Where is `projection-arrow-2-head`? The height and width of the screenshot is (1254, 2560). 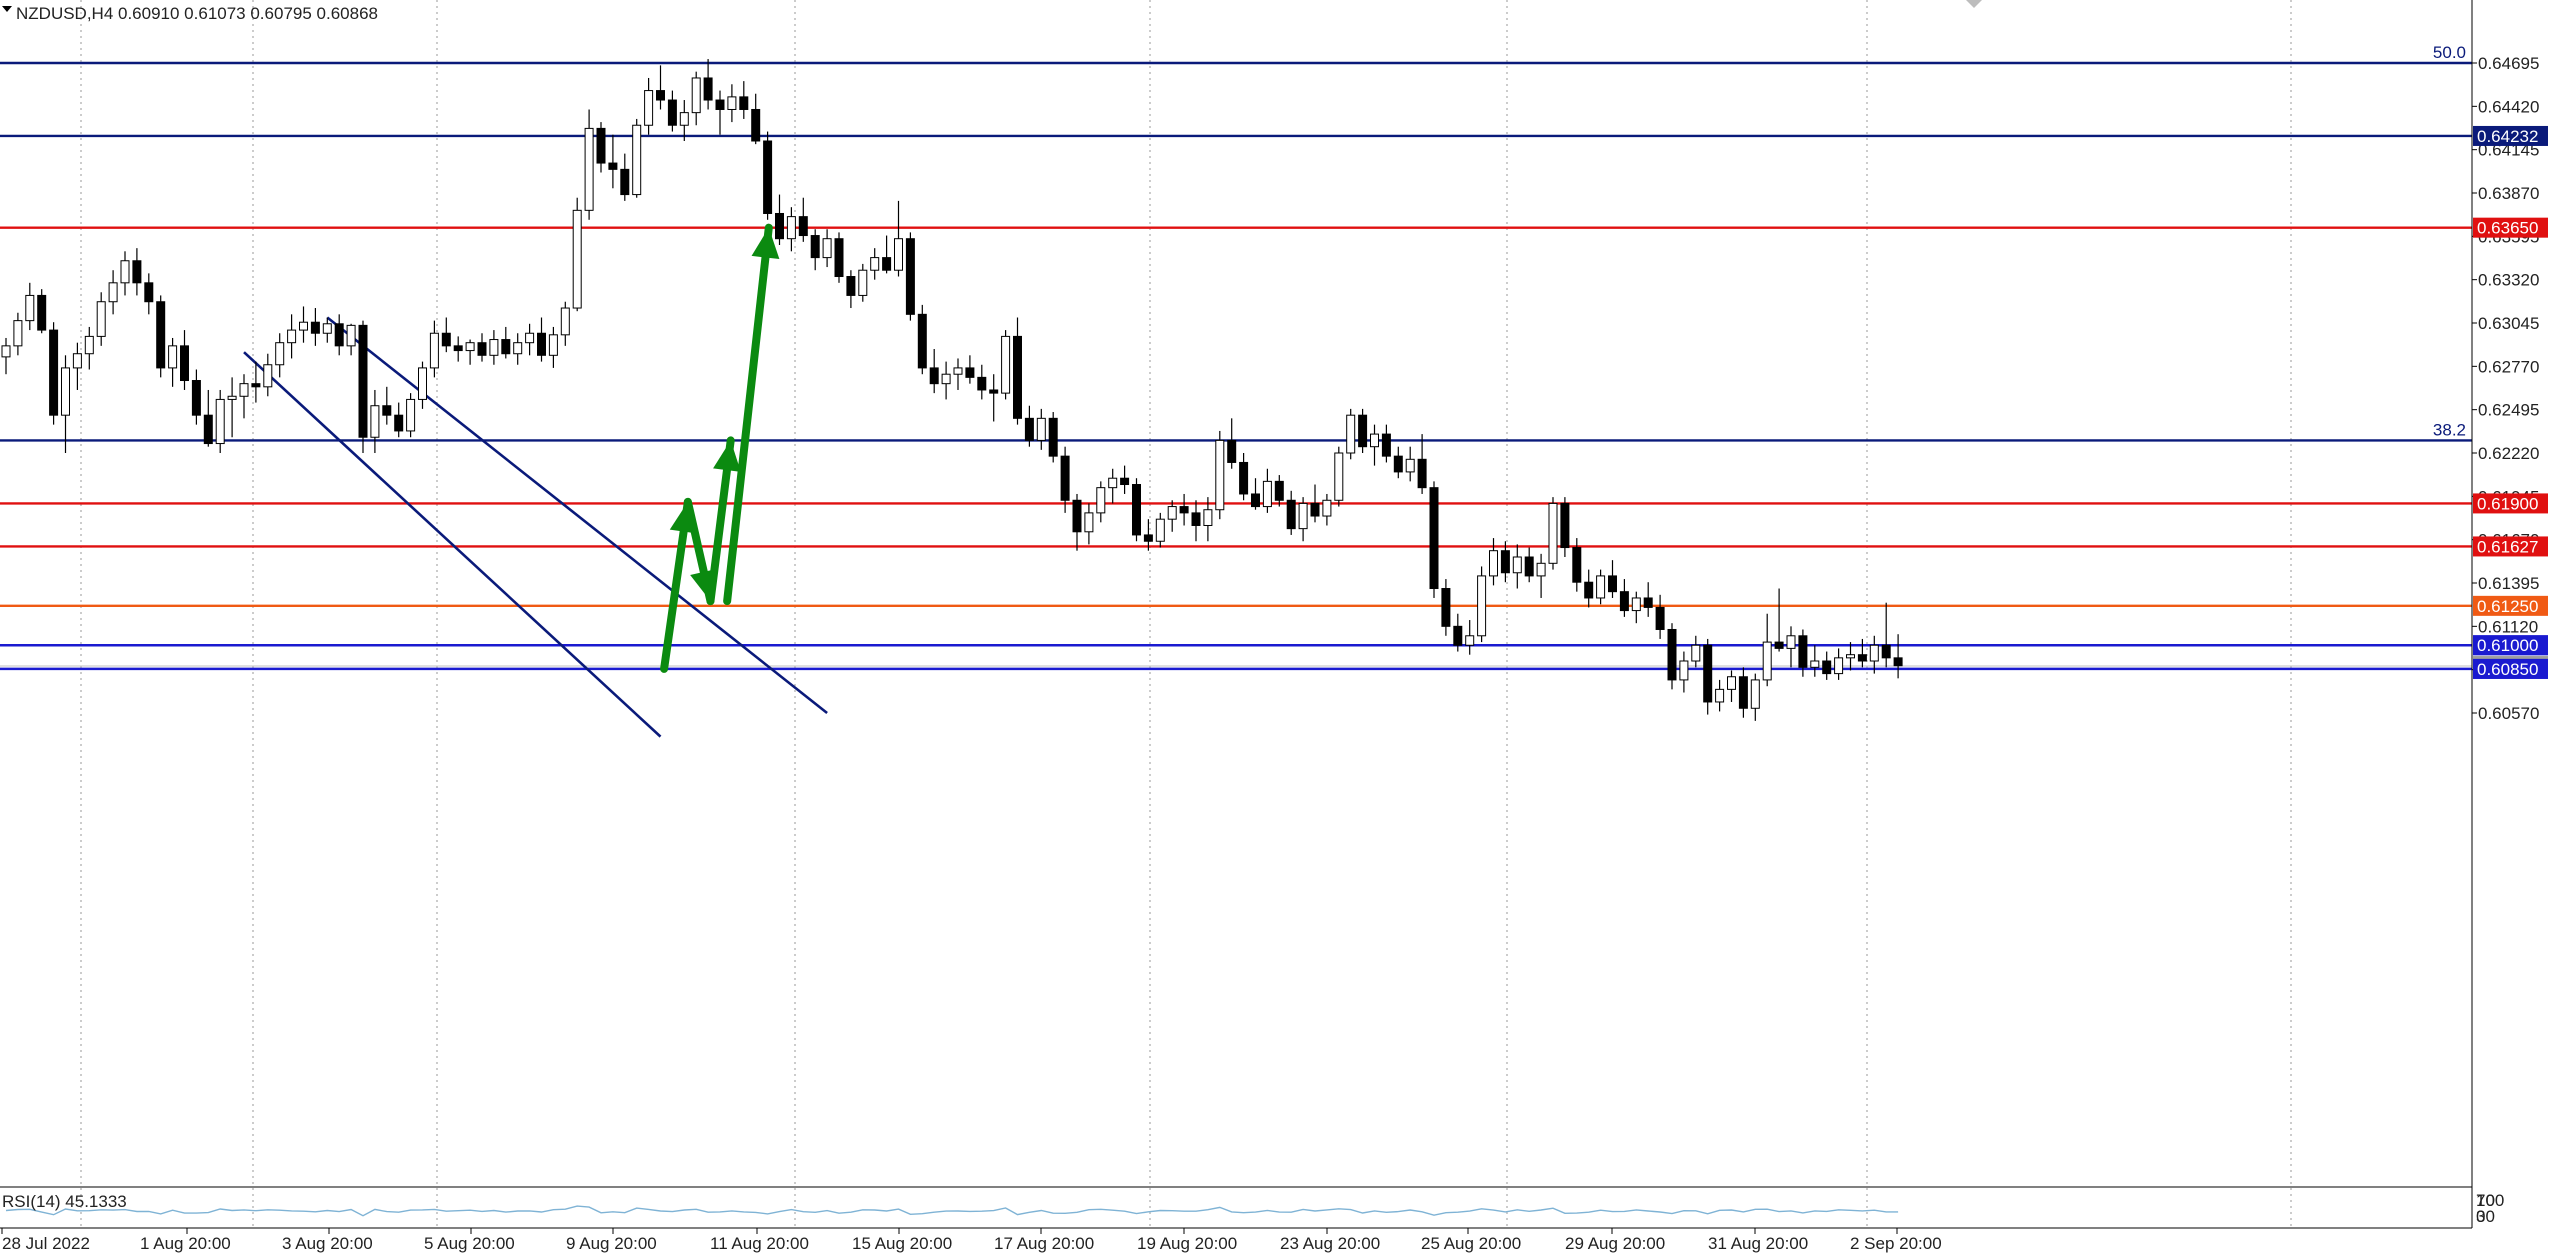 projection-arrow-2-head is located at coordinates (727, 456).